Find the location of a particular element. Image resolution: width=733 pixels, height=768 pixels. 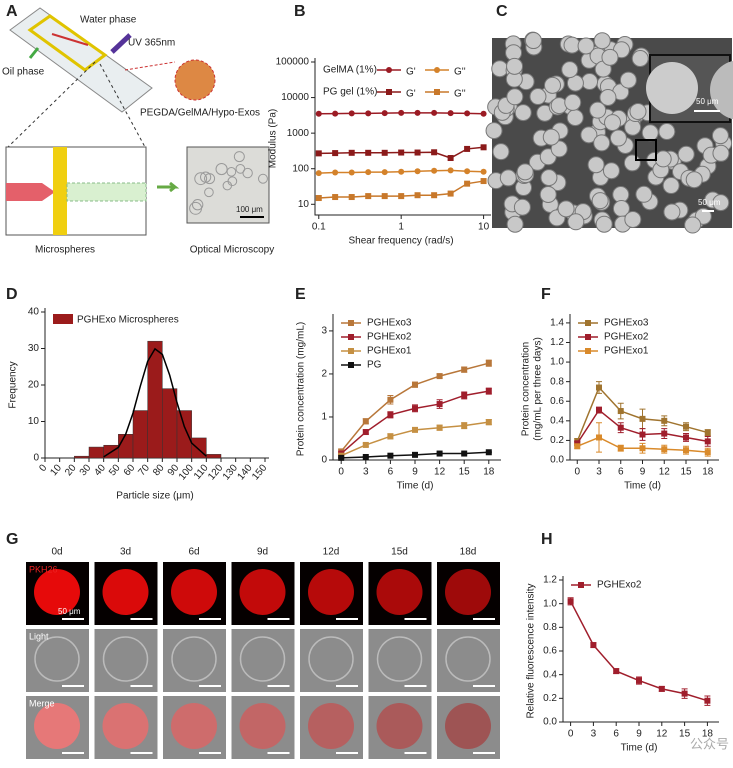

x-axis-label: Time (d) is located at coordinates (642, 486).